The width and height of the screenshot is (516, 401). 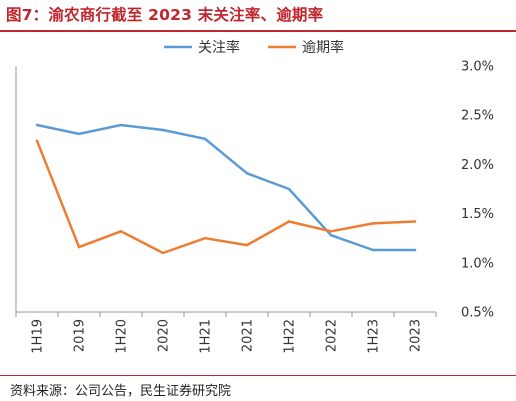 What do you see at coordinates (165, 15) in the screenshot?
I see `chart-title: 图7：渝农商行截至 2023 末关注率、逾期率` at bounding box center [165, 15].